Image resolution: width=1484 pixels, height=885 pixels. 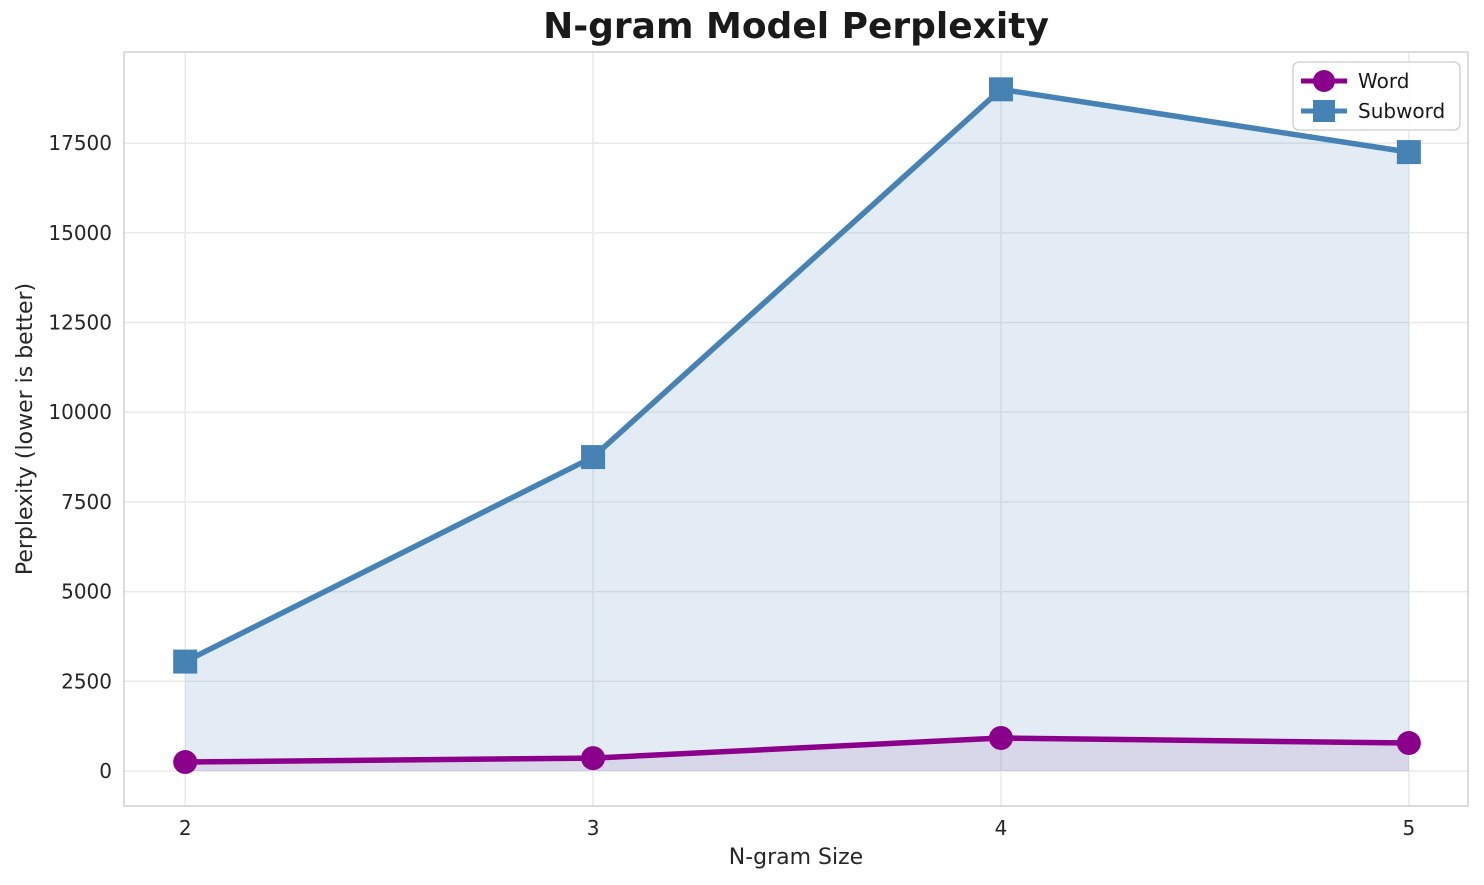 What do you see at coordinates (1324, 81) in the screenshot?
I see `legend-marker-word-circle-icon` at bounding box center [1324, 81].